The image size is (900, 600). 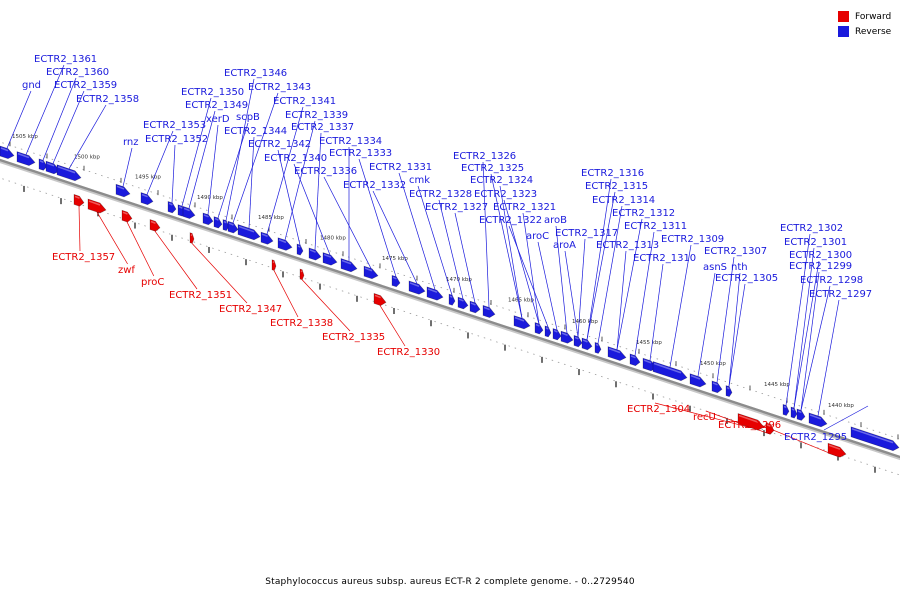 I want to click on reverse-gene-label: ECTR2_1312, so click(x=643, y=213).